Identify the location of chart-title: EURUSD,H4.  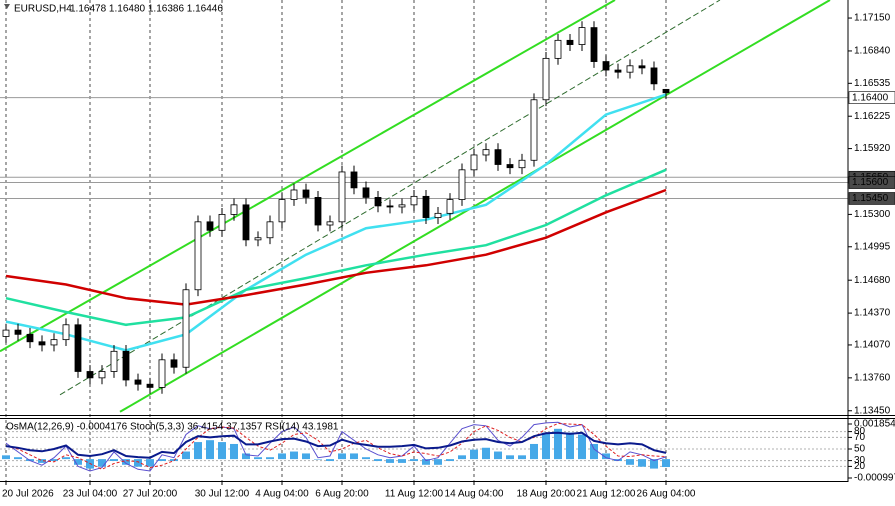
(43, 9).